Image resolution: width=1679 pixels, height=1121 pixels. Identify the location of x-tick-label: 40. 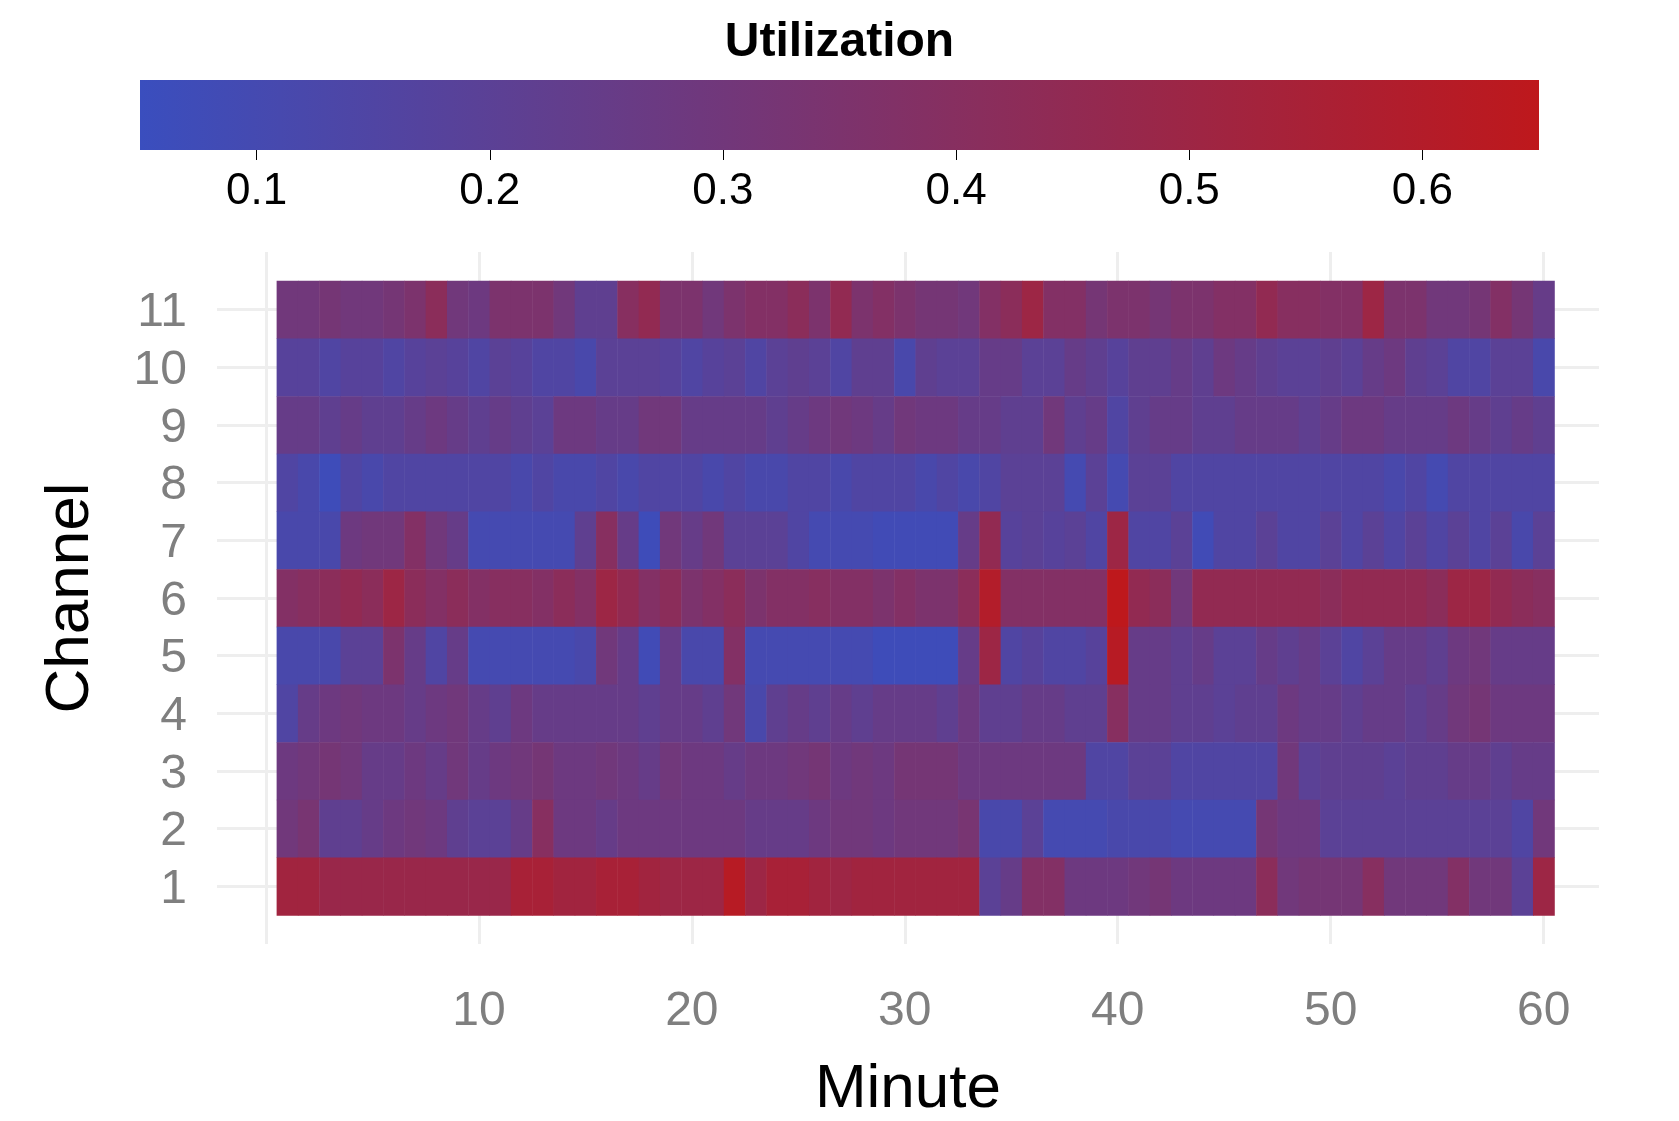
(1118, 1008).